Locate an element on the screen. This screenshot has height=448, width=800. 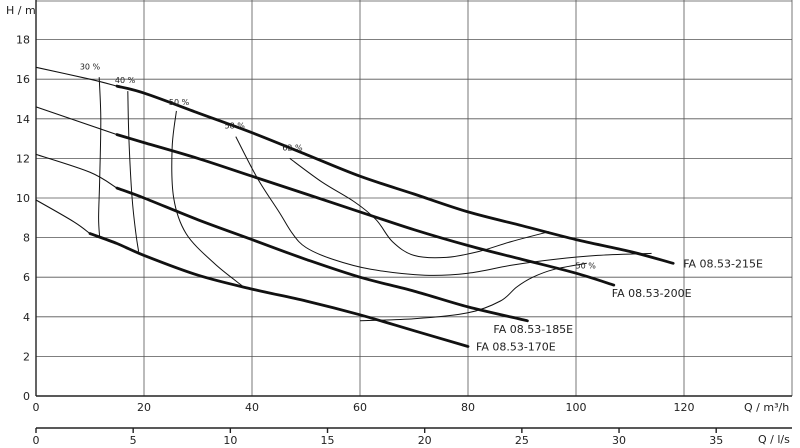
efficiency-label: 62 % is located at coordinates (292, 147).